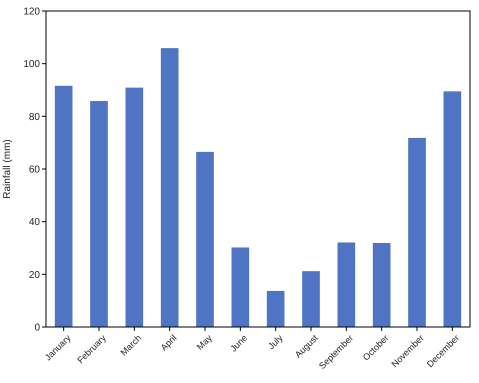 Image resolution: width=479 pixels, height=383 pixels. Describe the element at coordinates (275, 342) in the screenshot. I see `x-tick-label: July` at that location.